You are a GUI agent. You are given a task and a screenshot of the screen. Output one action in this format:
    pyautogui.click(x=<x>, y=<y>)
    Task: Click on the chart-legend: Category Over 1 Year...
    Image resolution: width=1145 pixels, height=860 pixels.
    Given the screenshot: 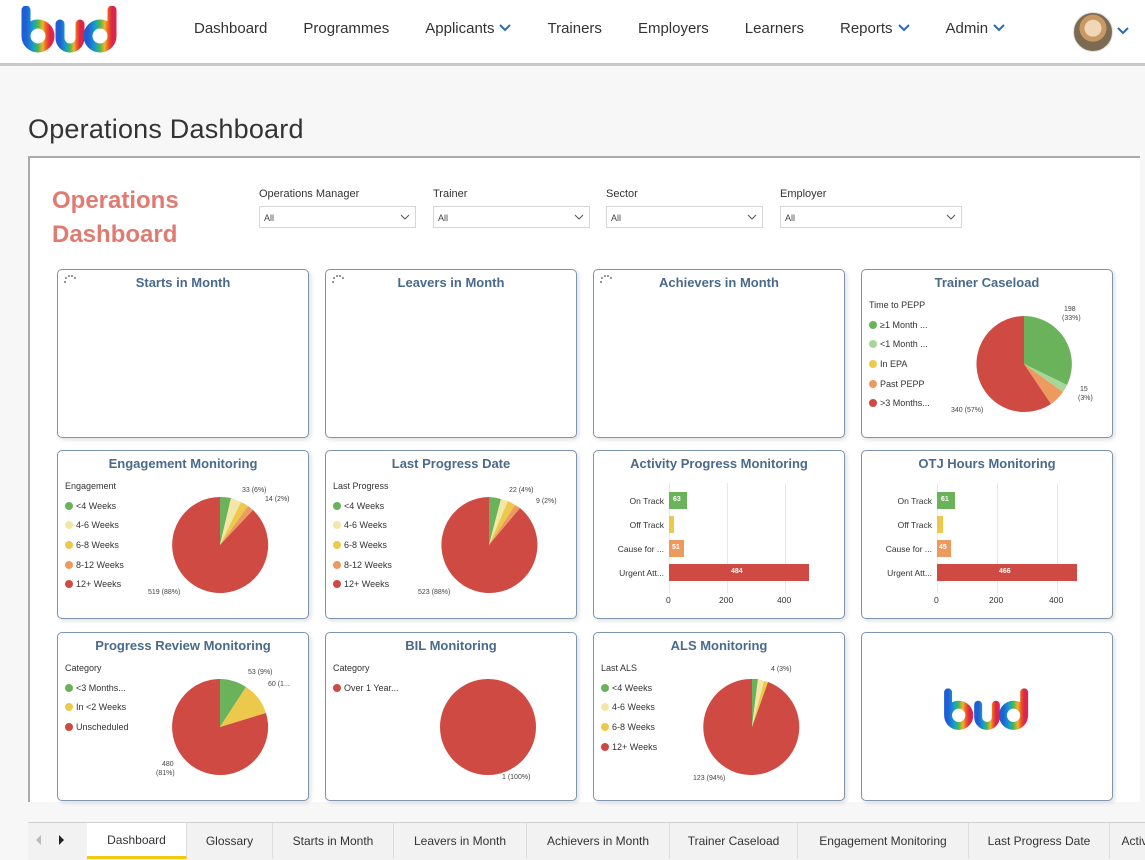 What is the action you would take?
    pyautogui.click(x=366, y=680)
    